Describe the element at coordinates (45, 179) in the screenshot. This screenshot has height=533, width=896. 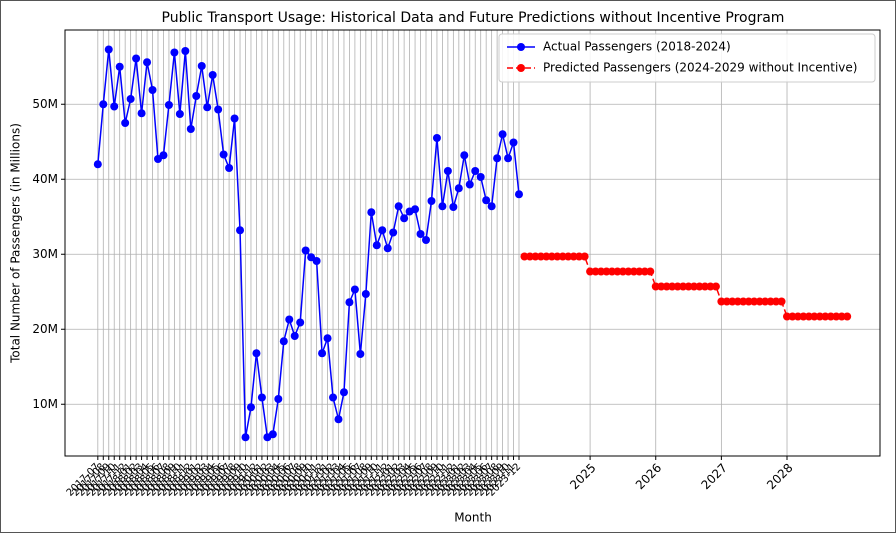
I see `y-tick-label: 40M` at that location.